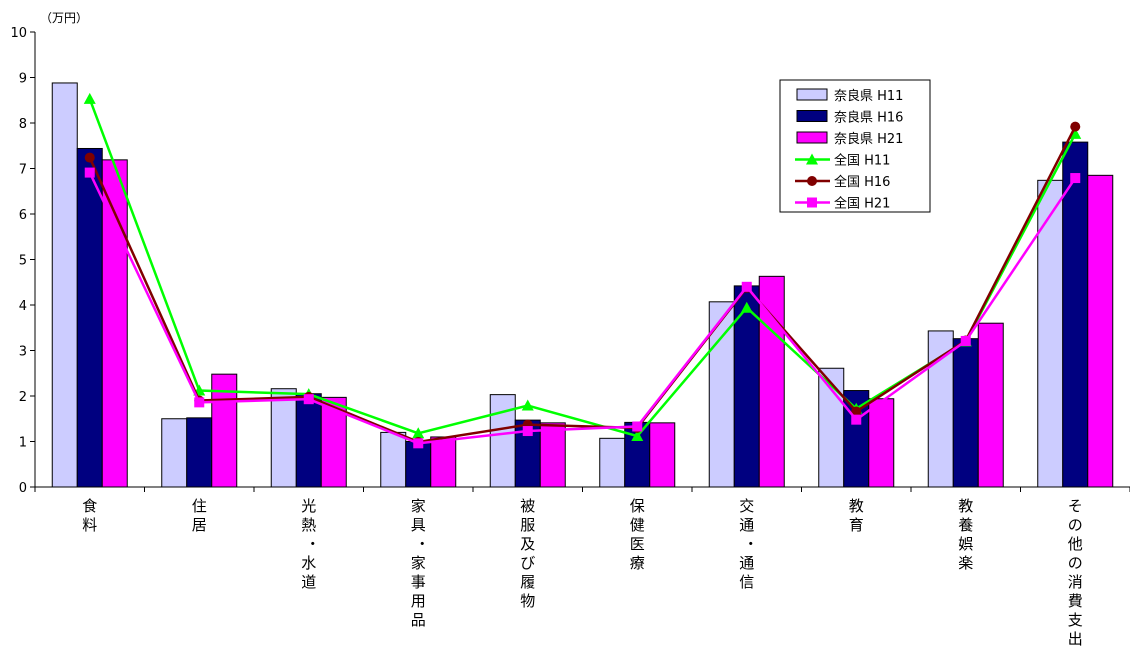 This screenshot has width=1130, height=650. What do you see at coordinates (23, 261) in the screenshot?
I see `y-tick-label: 5` at bounding box center [23, 261].